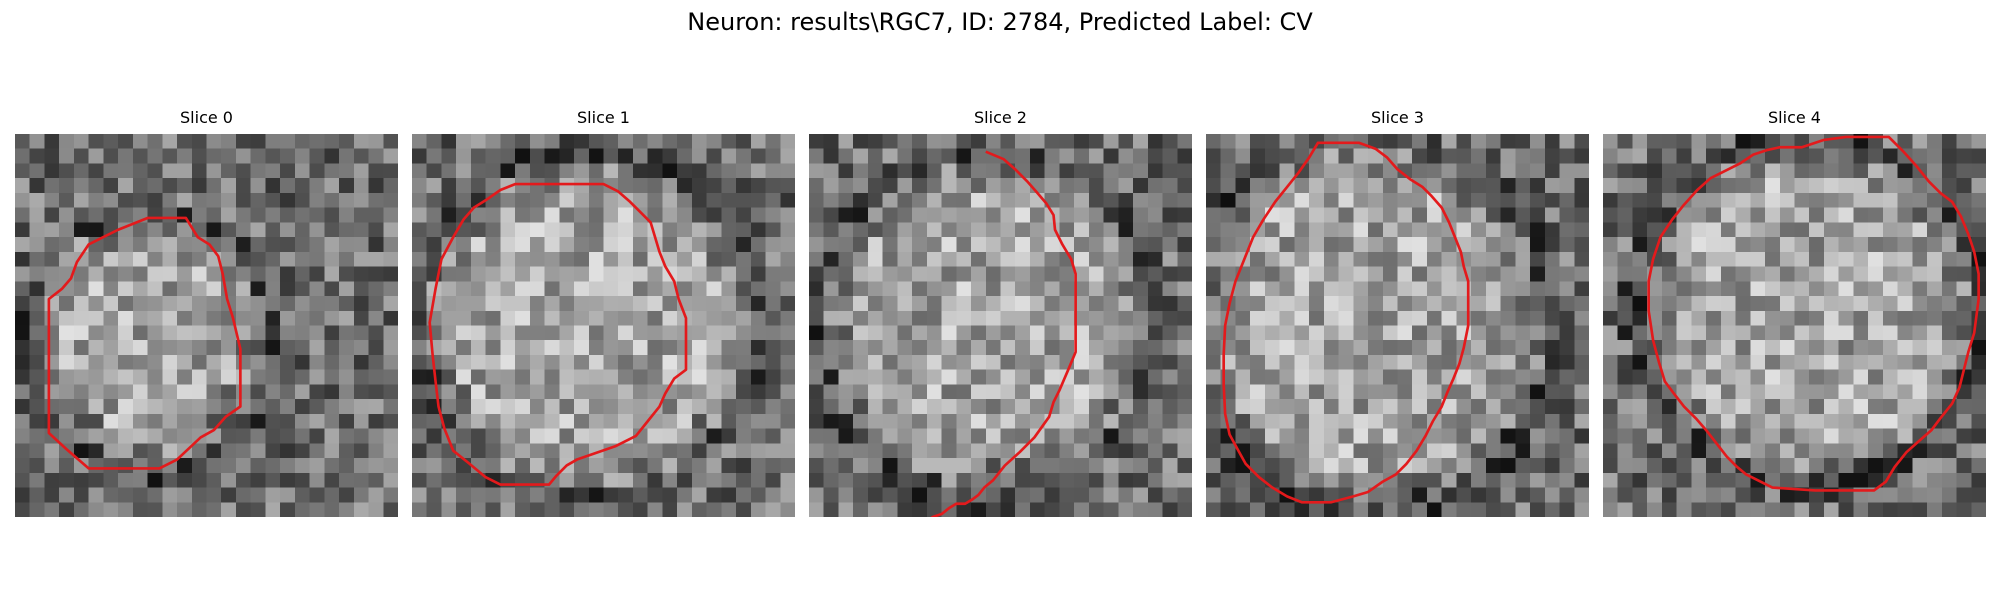 This screenshot has width=2000, height=600. I want to click on panel-slice-4: Slice 4, so click(1794, 312).